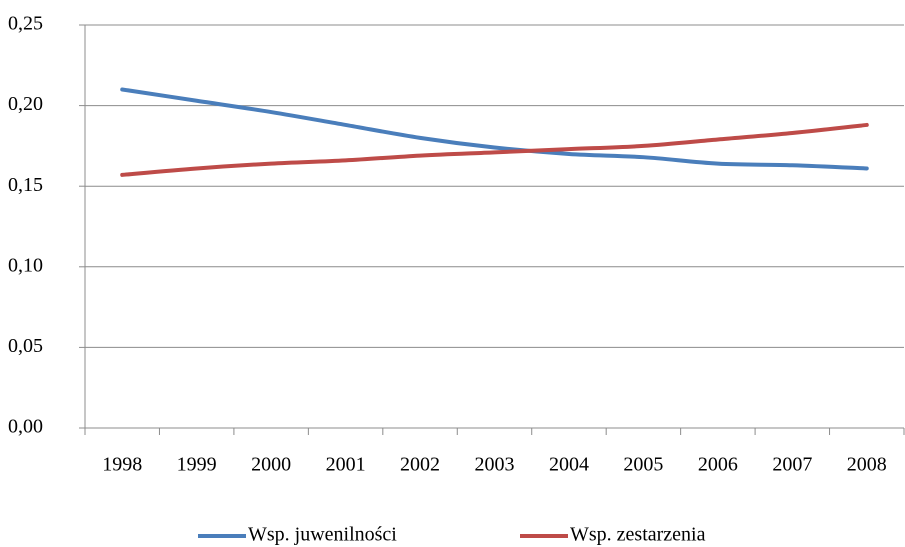 This screenshot has height=547, width=905. Describe the element at coordinates (25, 24) in the screenshot. I see `y-tick-label: 0,25` at that location.